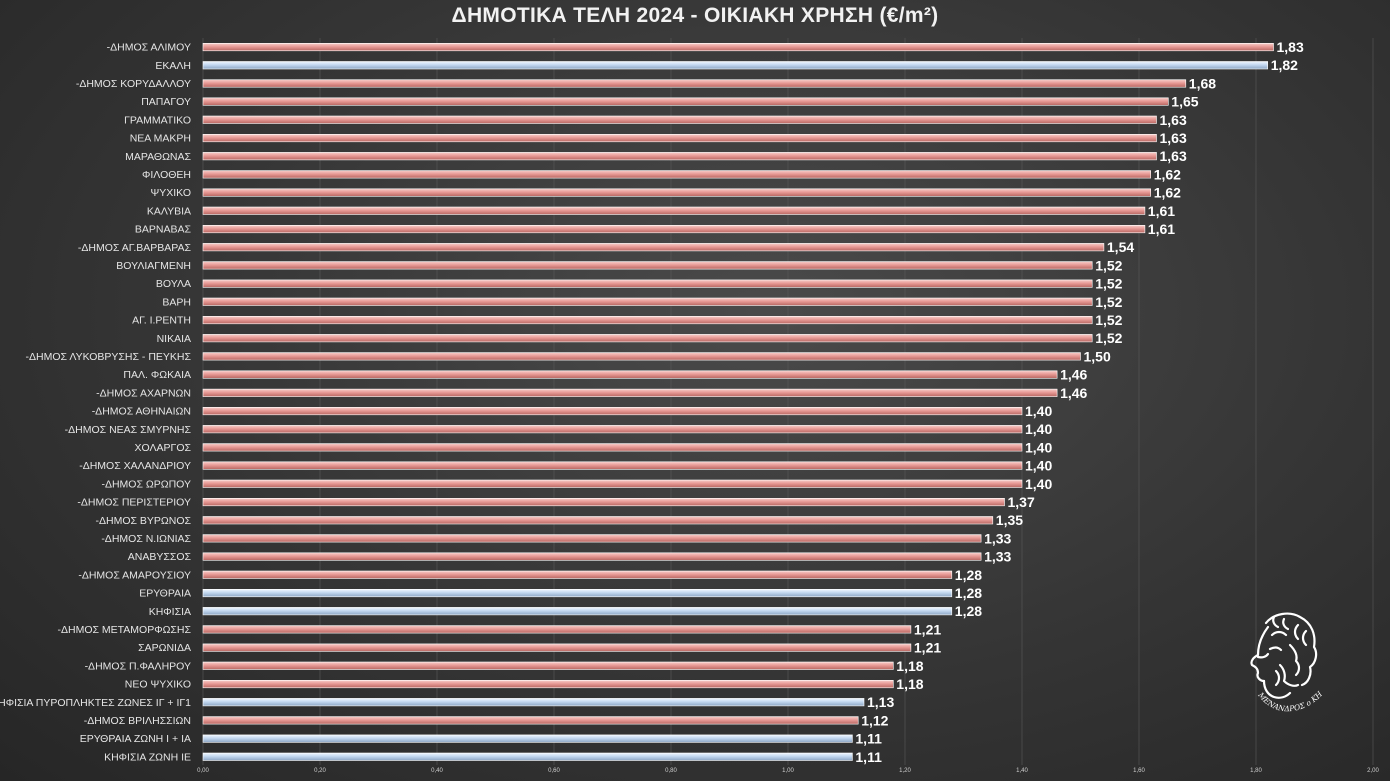 This screenshot has height=781, width=1390. What do you see at coordinates (1290, 47) in the screenshot?
I see `data-label: 1,83` at bounding box center [1290, 47].